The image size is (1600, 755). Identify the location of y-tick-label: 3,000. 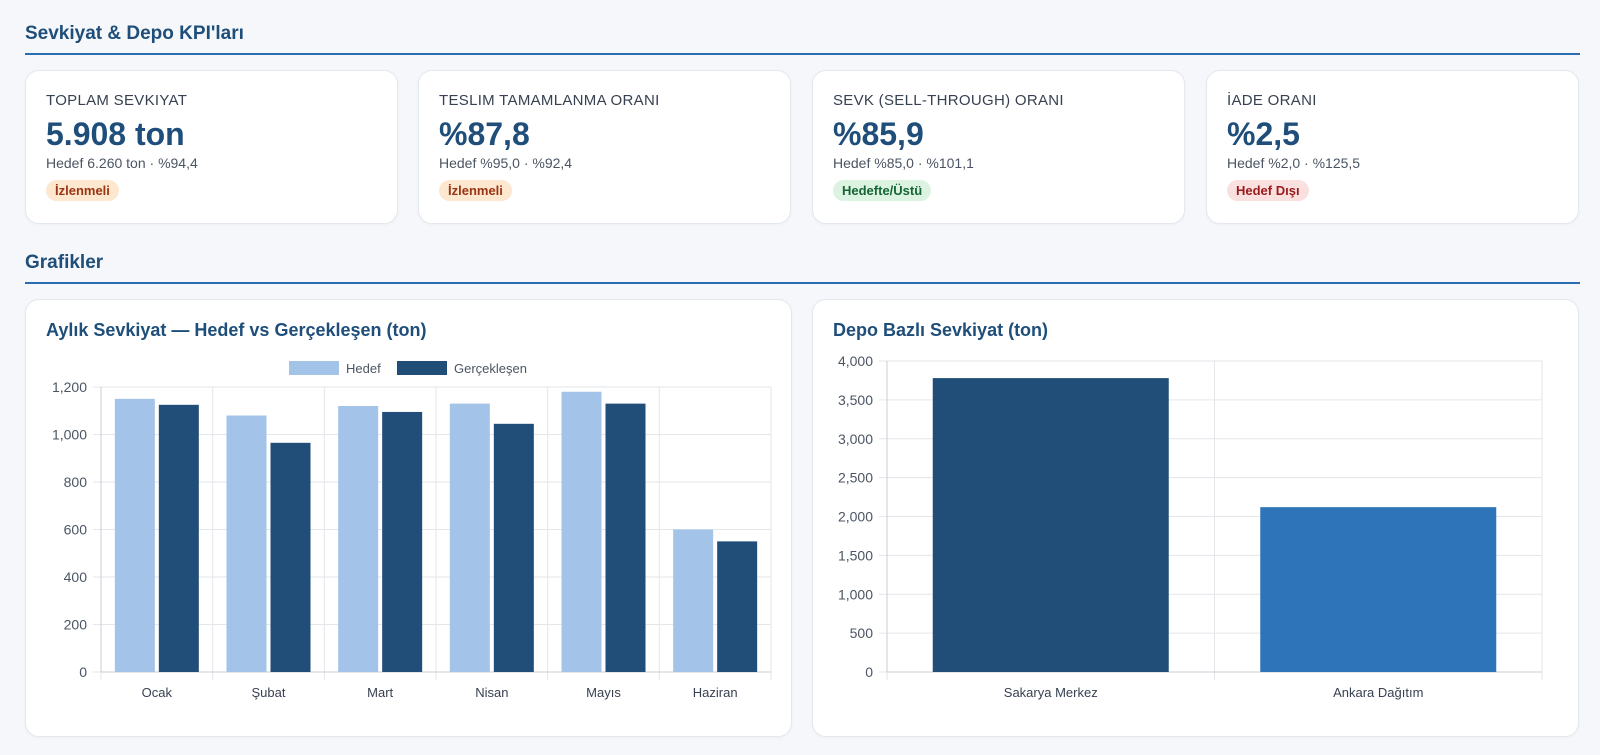
(855, 439).